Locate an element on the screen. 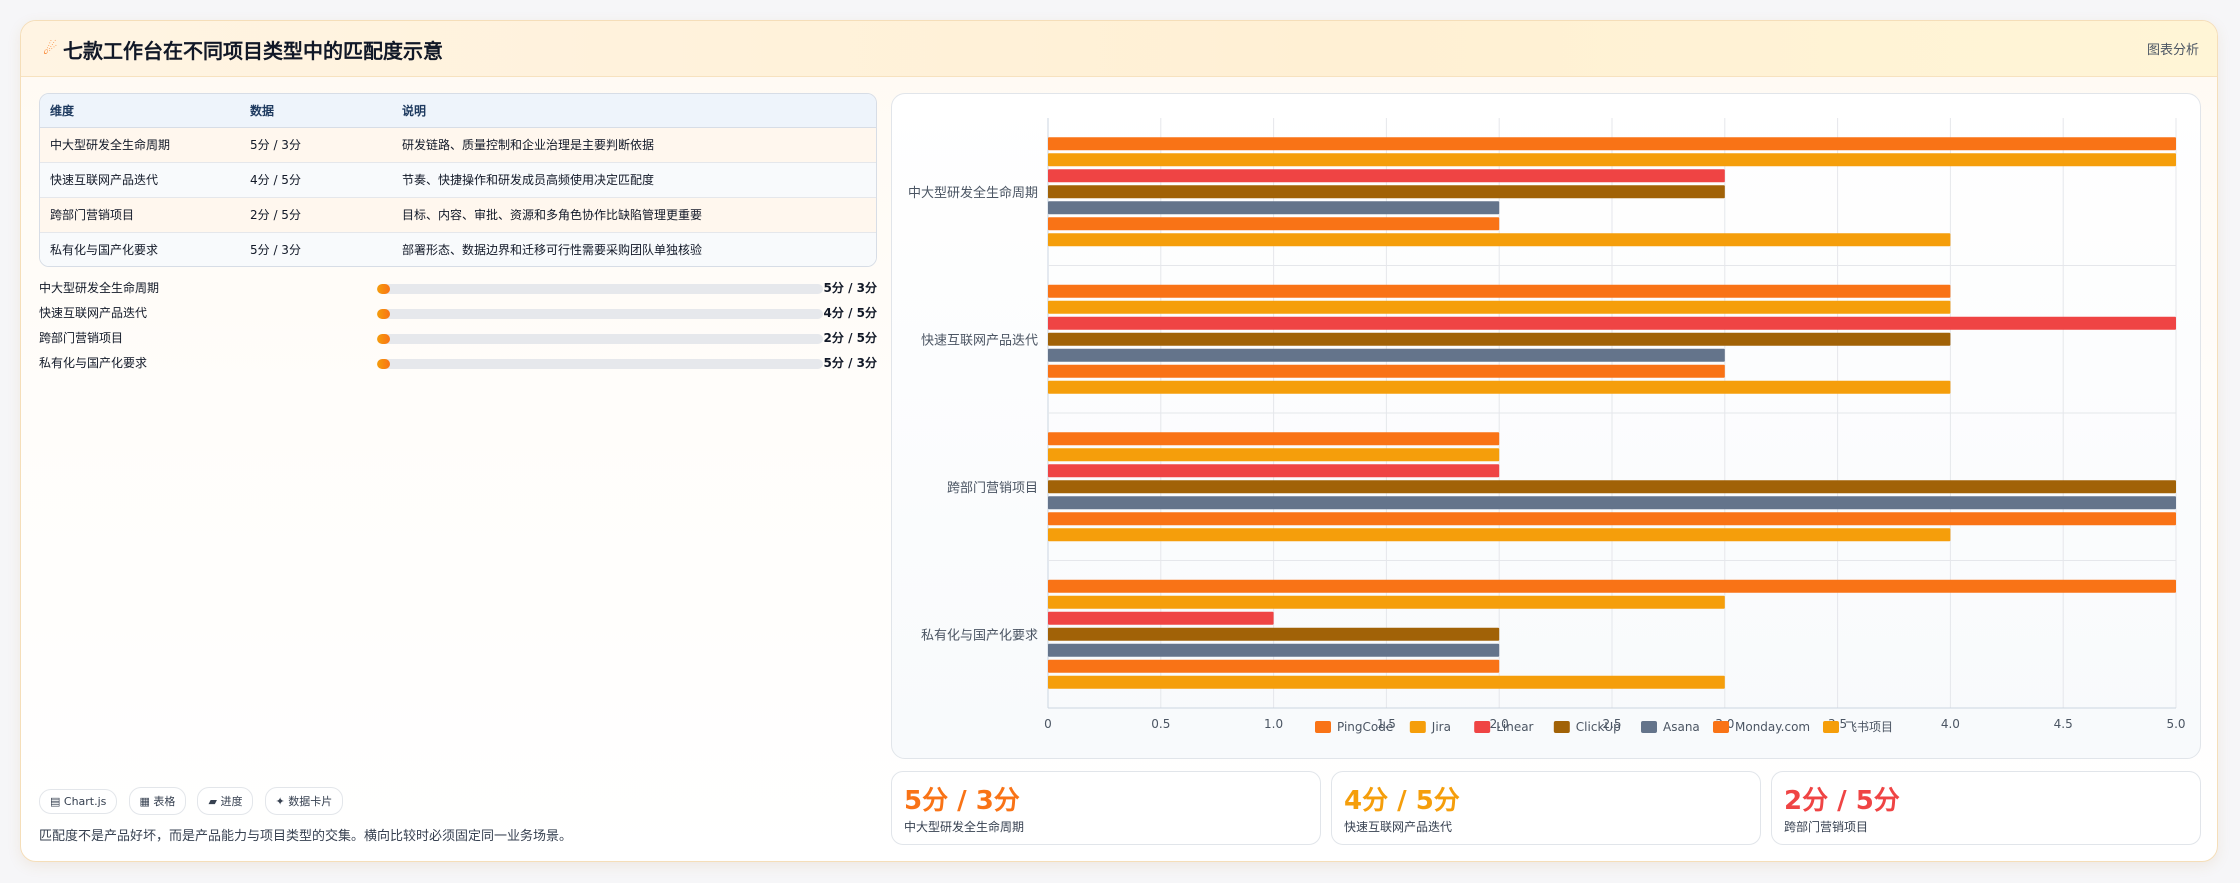 The image size is (2240, 883). progress-row: 跨部门营销项目 2分 / 5分 is located at coordinates (458, 339).